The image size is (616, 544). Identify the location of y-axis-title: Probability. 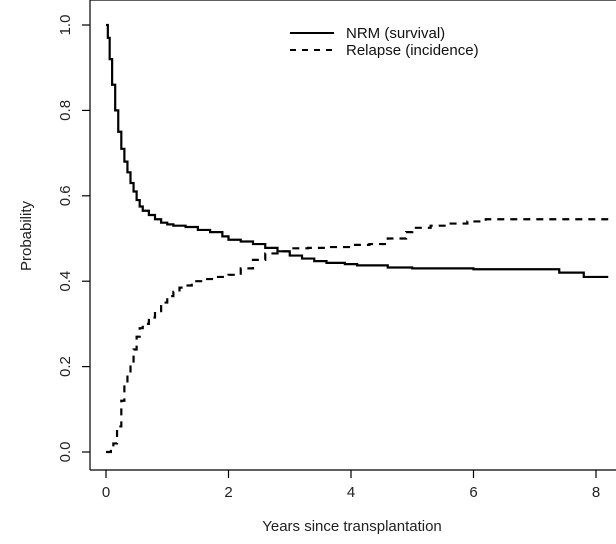
(26, 235).